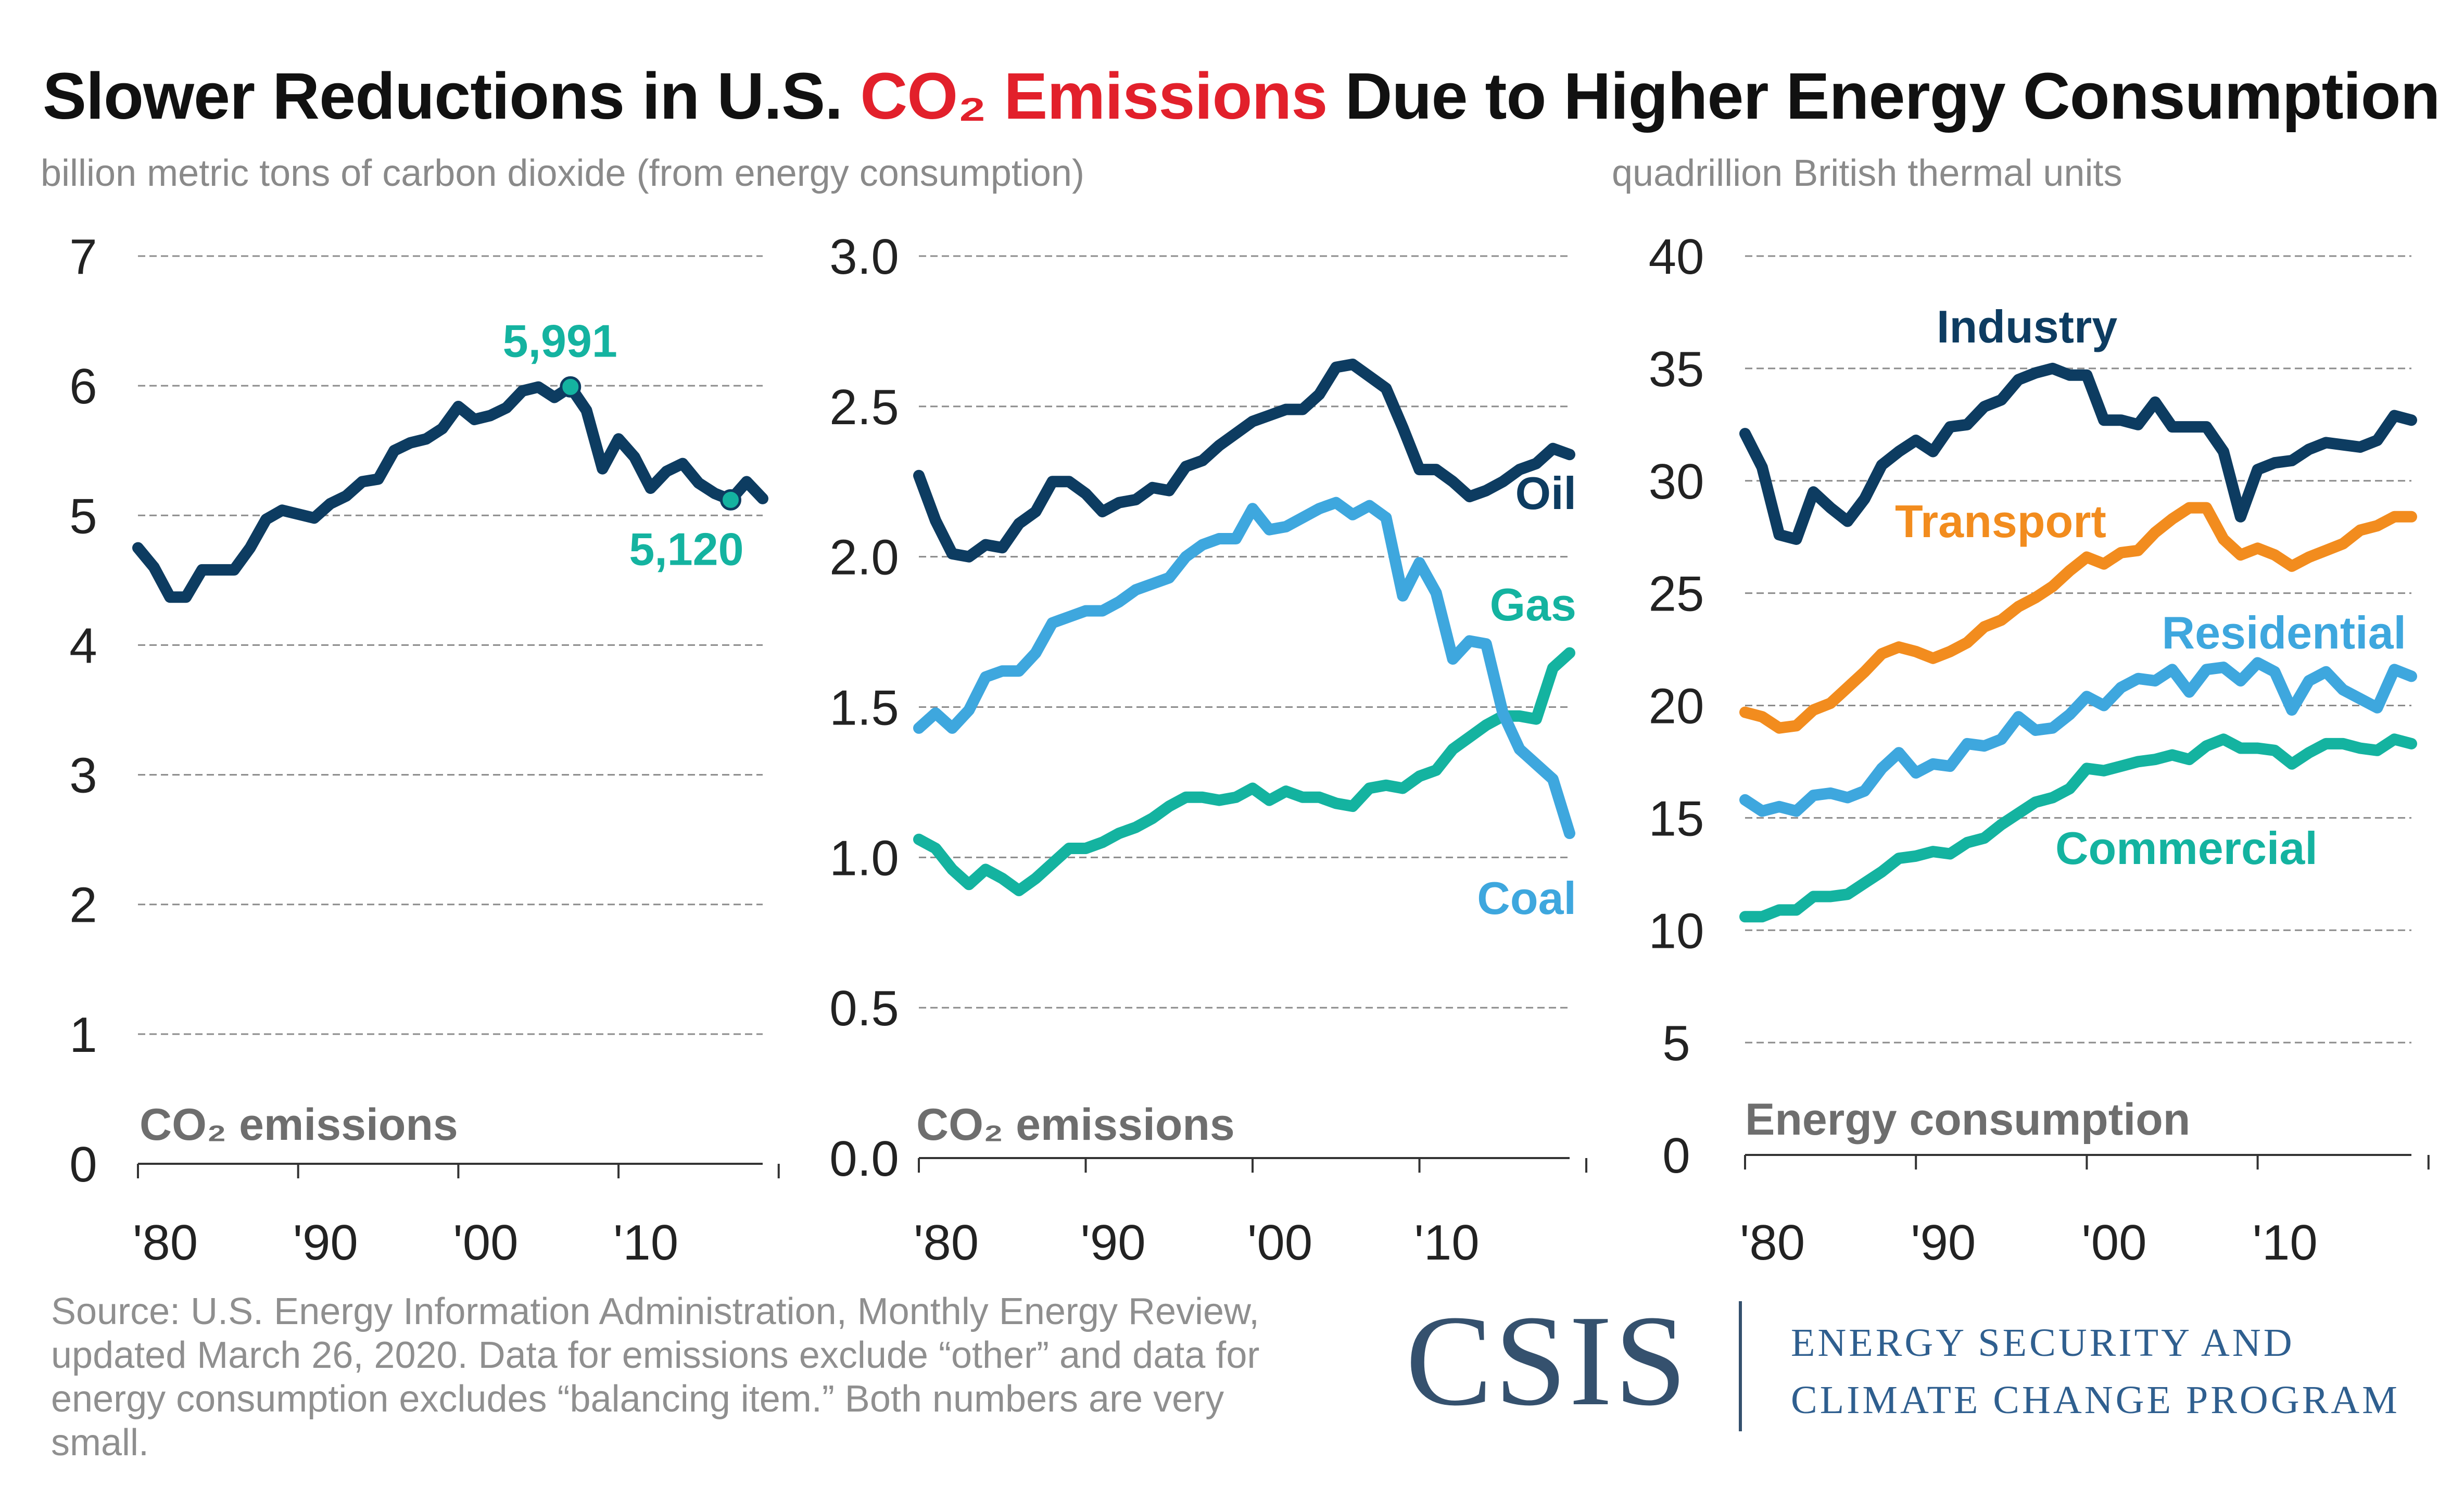  I want to click on series-line-commercial, so click(2078, 828).